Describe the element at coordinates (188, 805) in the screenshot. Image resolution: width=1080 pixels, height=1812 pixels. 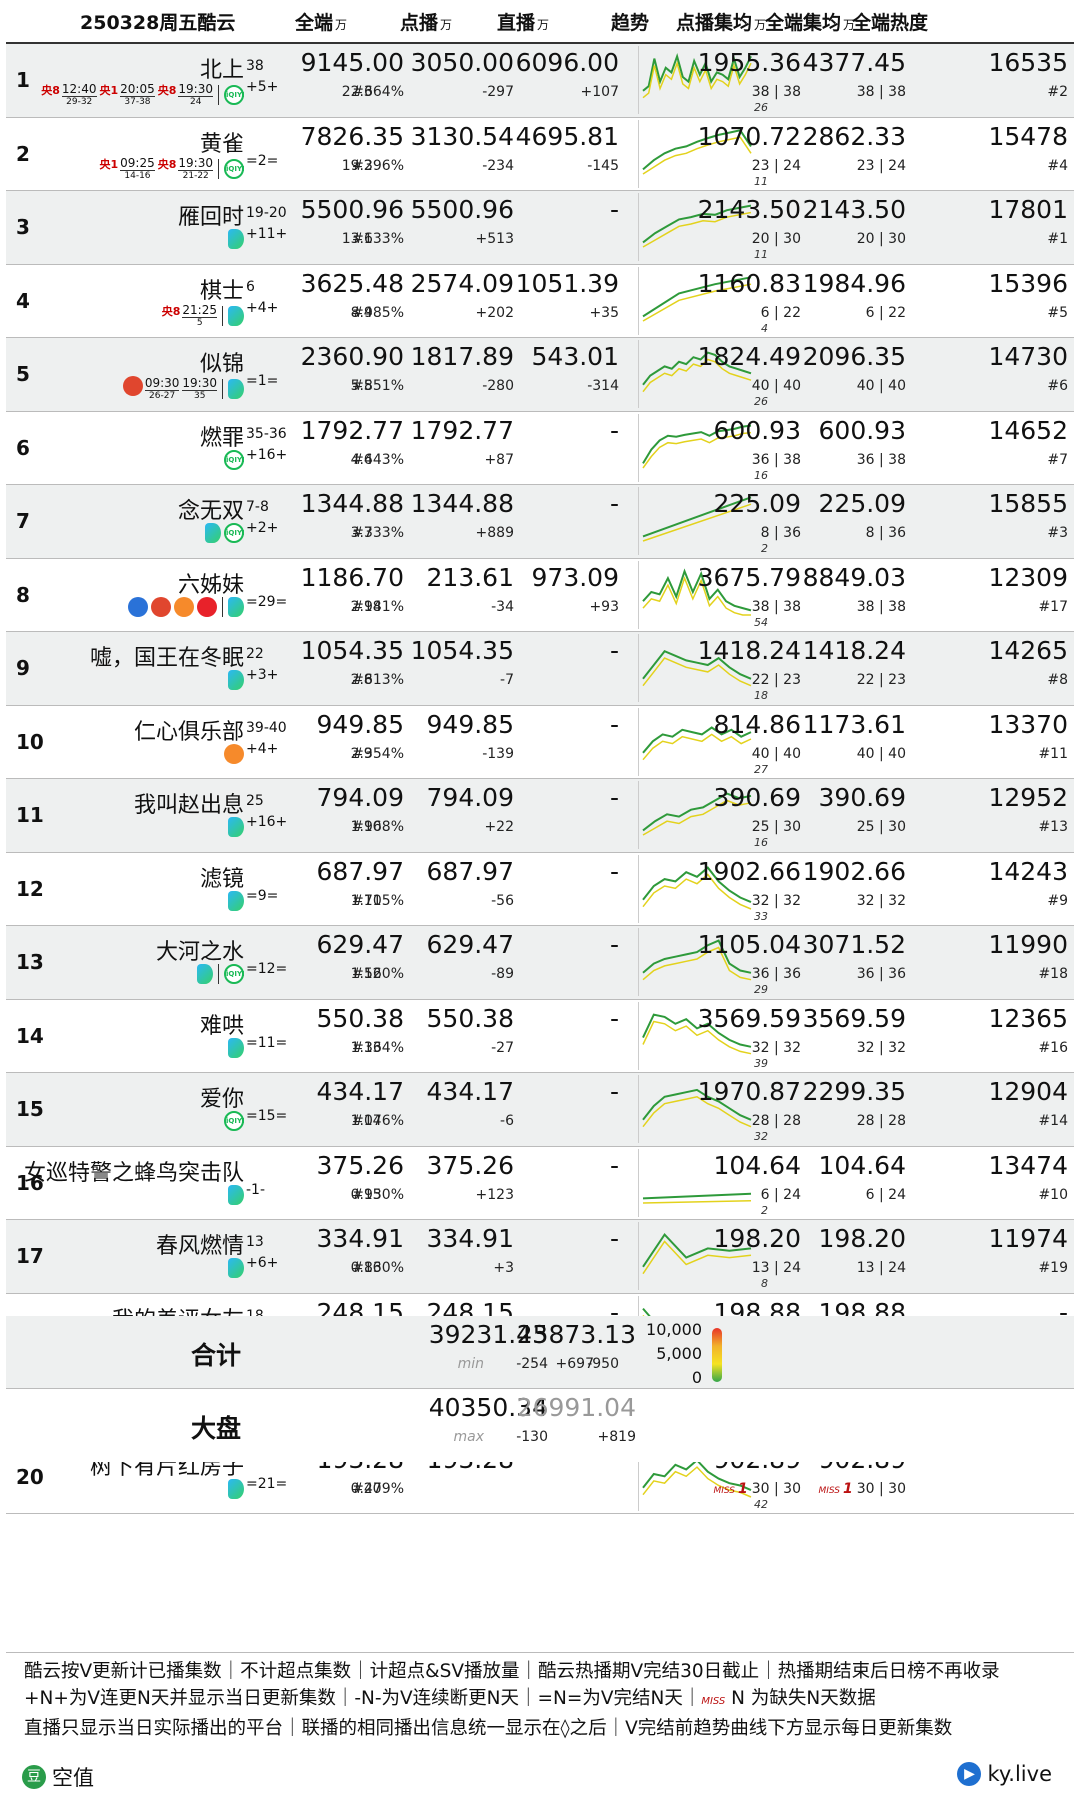
I see `show-title: 我叫赵出息` at that location.